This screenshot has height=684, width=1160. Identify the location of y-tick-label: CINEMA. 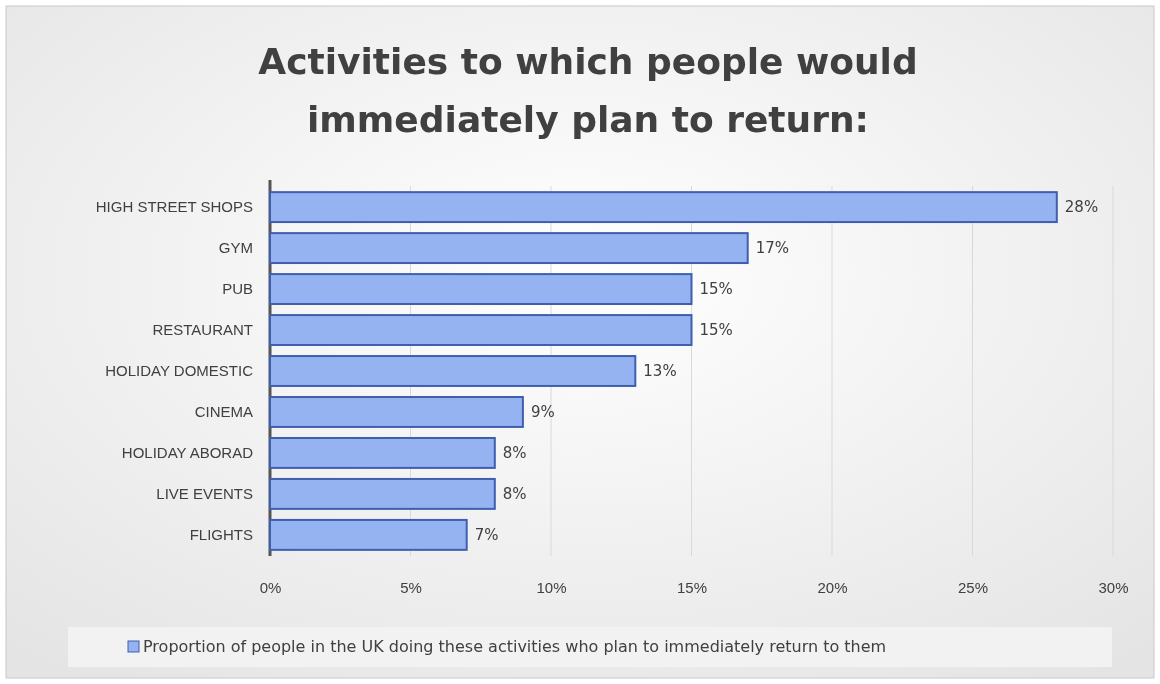
(223, 411).